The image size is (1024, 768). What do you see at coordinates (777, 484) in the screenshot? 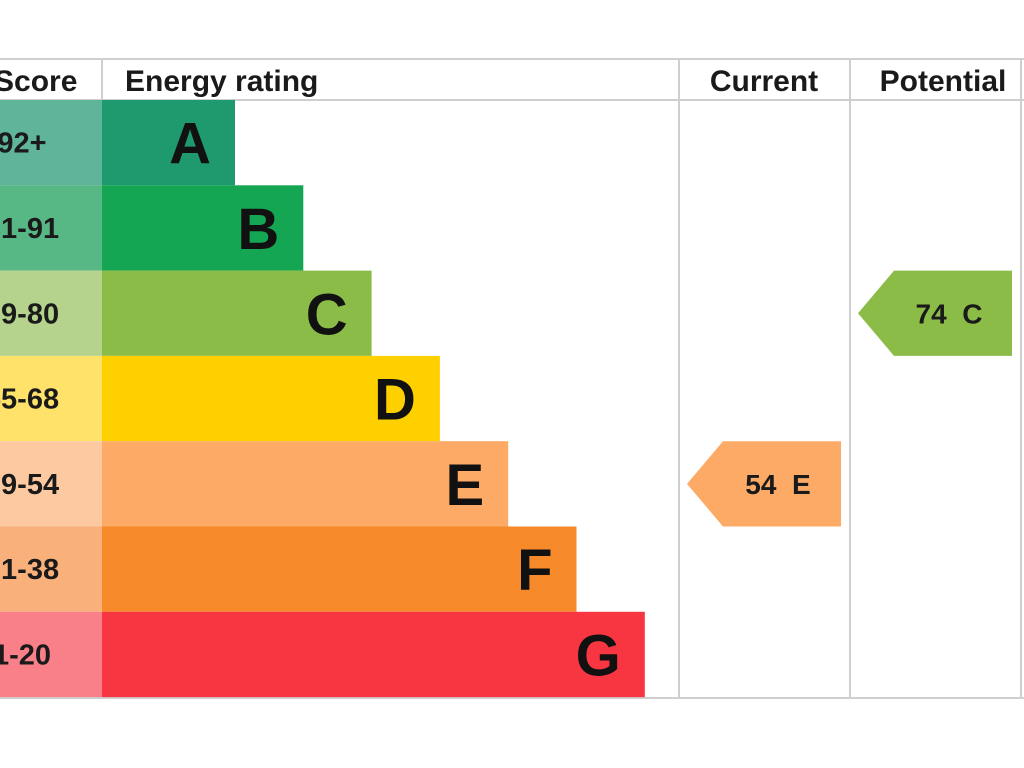
I see `current-rating-label: 54 E` at bounding box center [777, 484].